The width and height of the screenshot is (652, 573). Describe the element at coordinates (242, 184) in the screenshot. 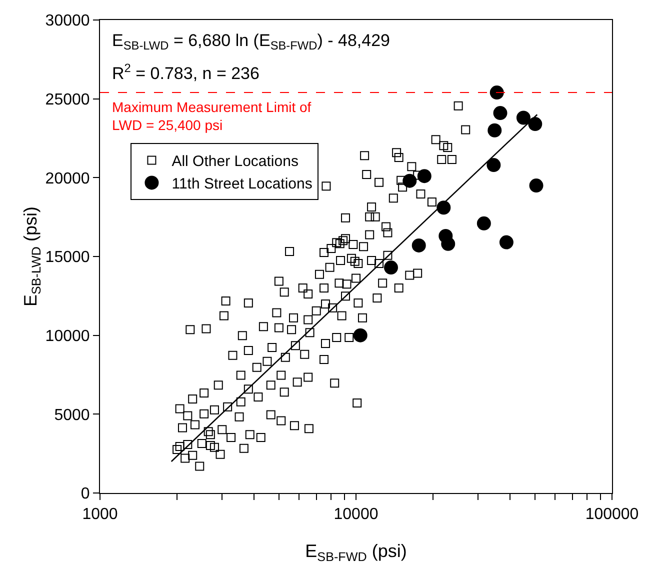

I see `legend-label: 11th Street Locations` at that location.